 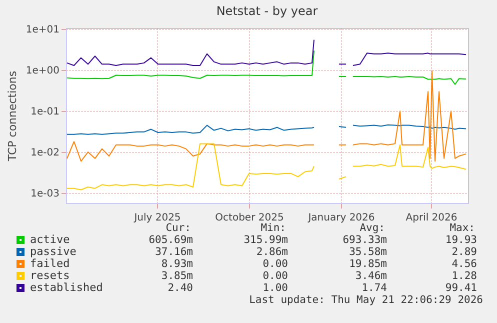 What do you see at coordinates (249, 218) in the screenshot?
I see `x-tick-label: October 2025` at bounding box center [249, 218].